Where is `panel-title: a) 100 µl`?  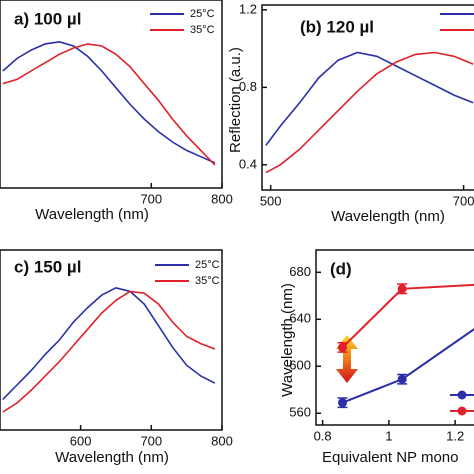 panel-title: a) 100 µl is located at coordinates (47, 18).